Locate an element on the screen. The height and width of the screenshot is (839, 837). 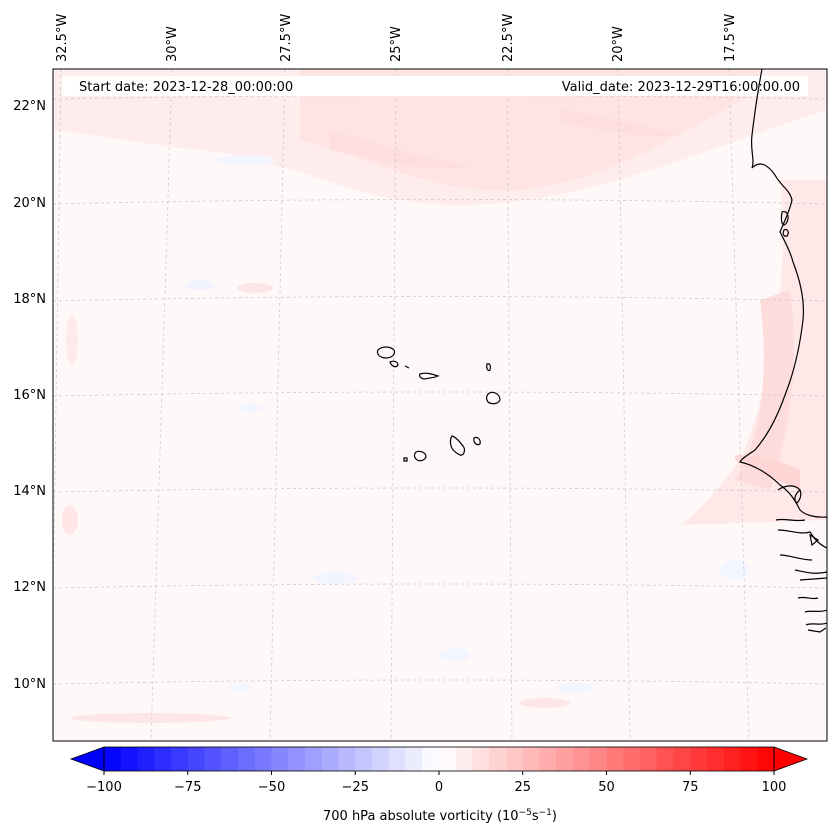
island-sal is located at coordinates (488, 367).